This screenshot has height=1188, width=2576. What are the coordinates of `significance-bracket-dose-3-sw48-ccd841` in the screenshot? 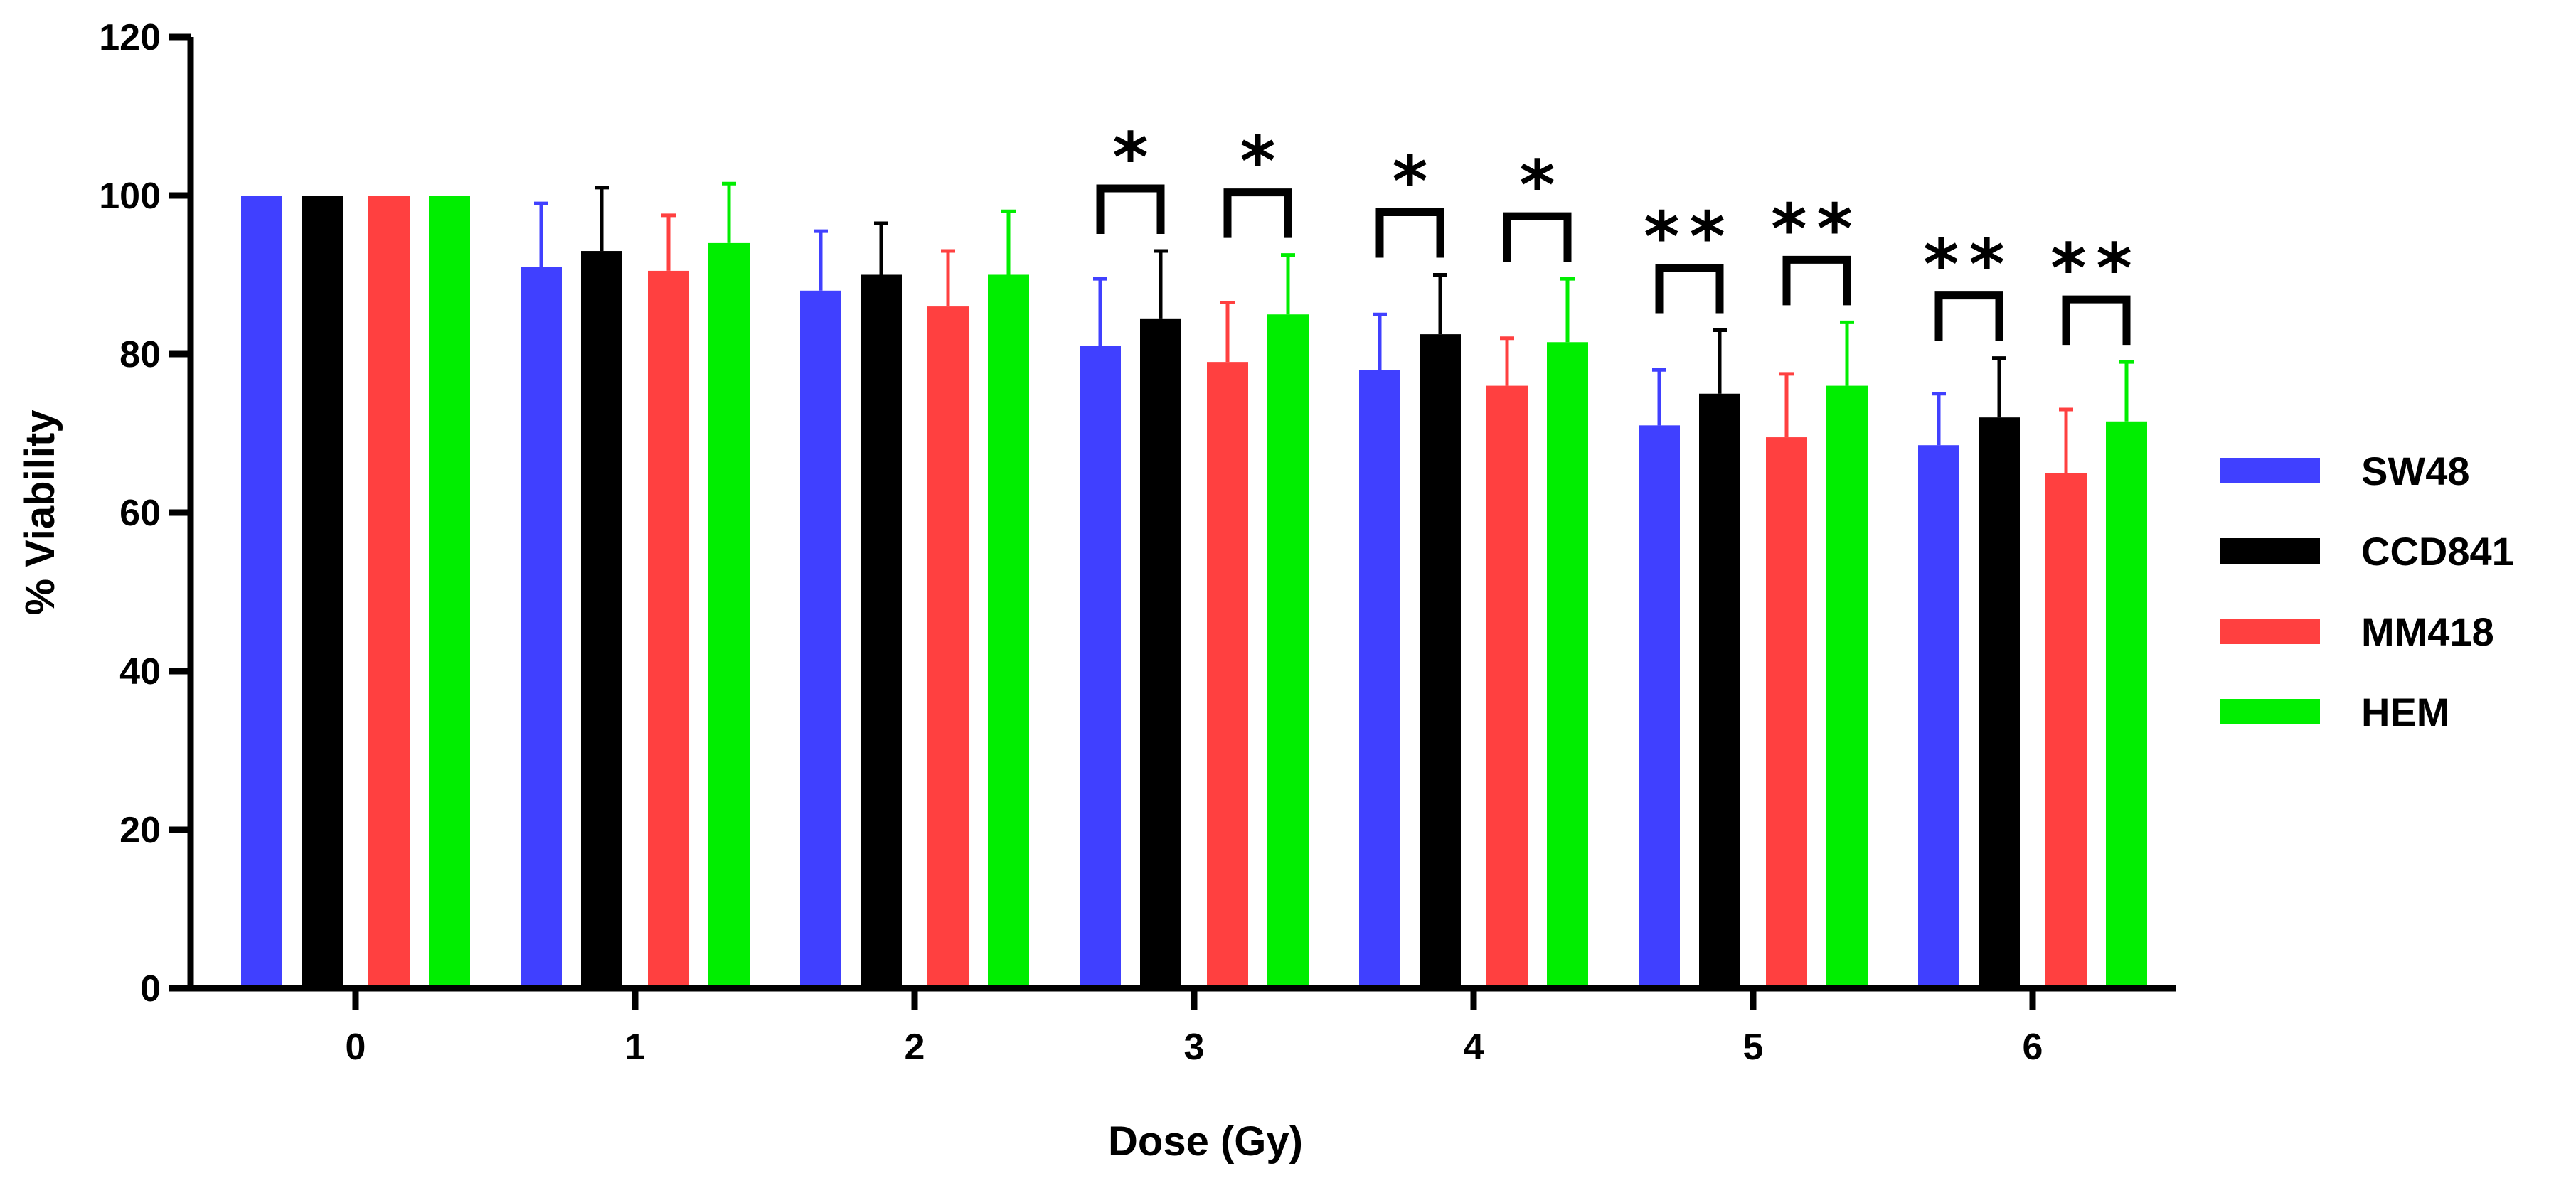 It's located at (1130, 209).